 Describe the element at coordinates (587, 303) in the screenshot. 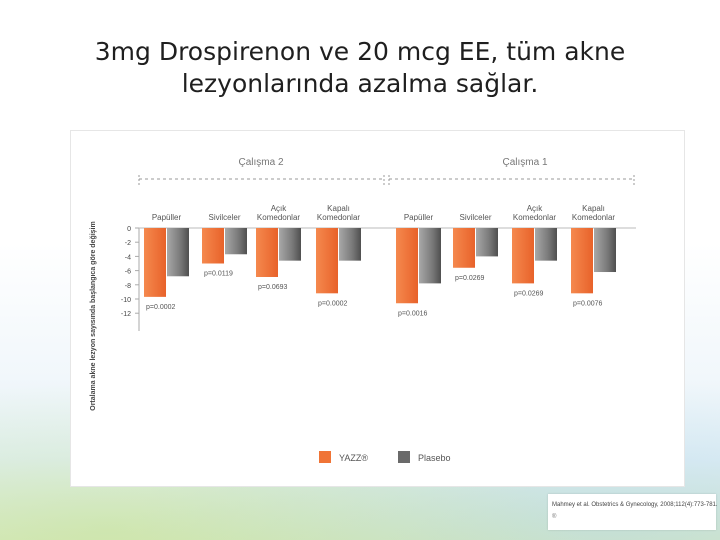

I see `p-value-label: p=0.0076` at that location.